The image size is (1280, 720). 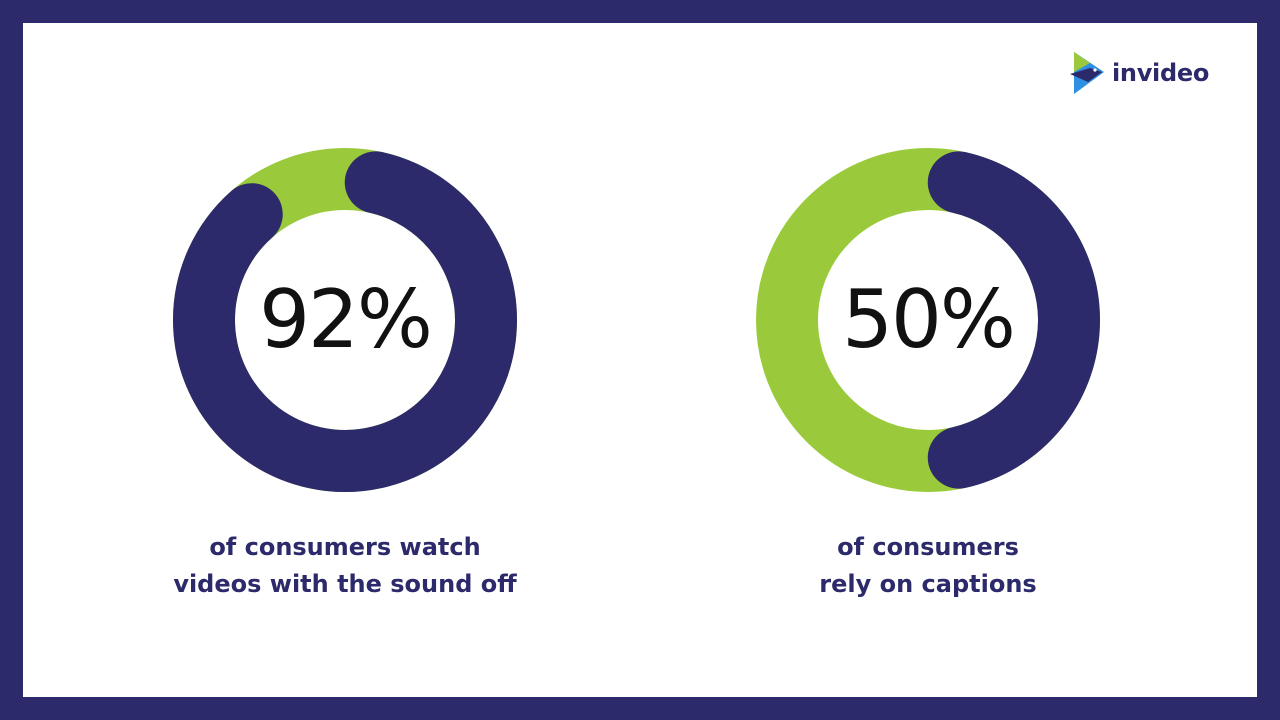 I want to click on donut-1-caption-line-2: videos with the sound off, so click(x=345, y=584).